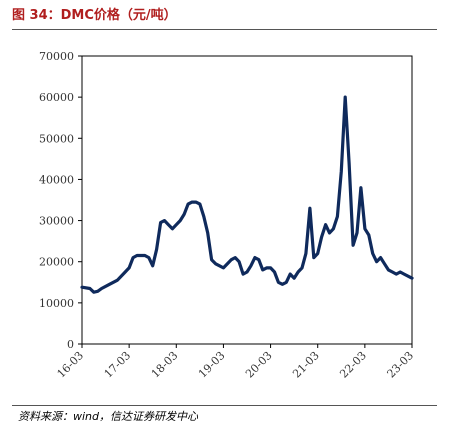  What do you see at coordinates (56, 56) in the screenshot?
I see `y-tick-label: 70000` at bounding box center [56, 56].